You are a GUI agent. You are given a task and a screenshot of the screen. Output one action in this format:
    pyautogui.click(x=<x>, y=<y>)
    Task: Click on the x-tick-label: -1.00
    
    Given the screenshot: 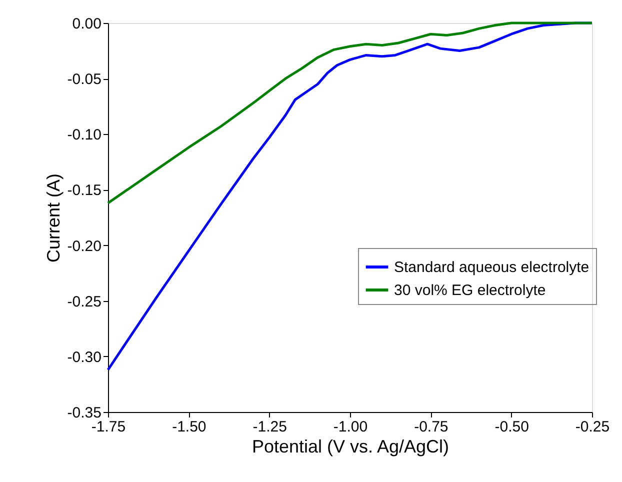 What is the action you would take?
    pyautogui.click(x=350, y=427)
    